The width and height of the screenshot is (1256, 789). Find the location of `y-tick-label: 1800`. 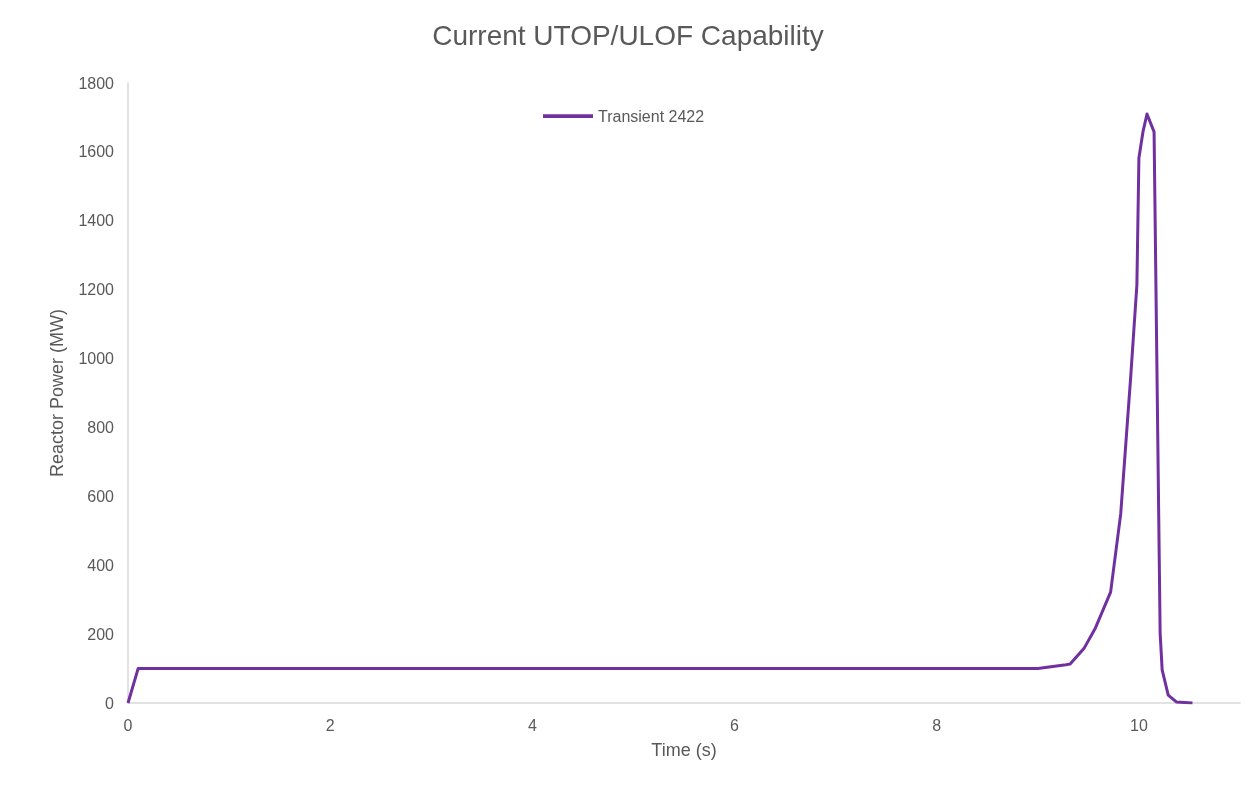

y-tick-label: 1800 is located at coordinates (96, 83).